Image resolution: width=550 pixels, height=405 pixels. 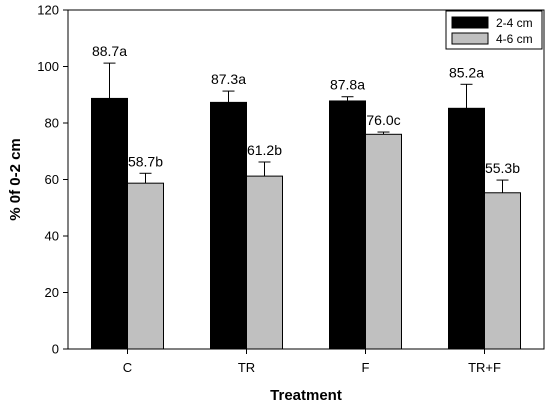 What do you see at coordinates (347, 85) in the screenshot?
I see `data-label: 87.8a` at bounding box center [347, 85].